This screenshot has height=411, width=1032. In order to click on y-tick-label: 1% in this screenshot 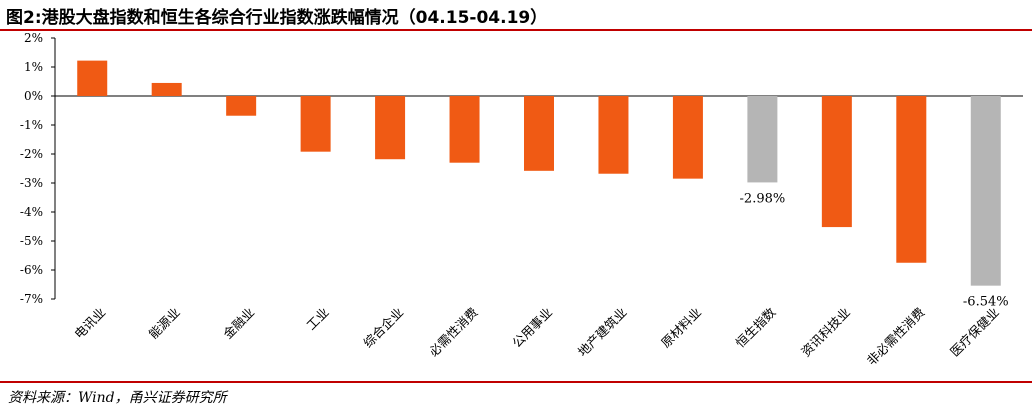, I will do `click(33, 67)`.